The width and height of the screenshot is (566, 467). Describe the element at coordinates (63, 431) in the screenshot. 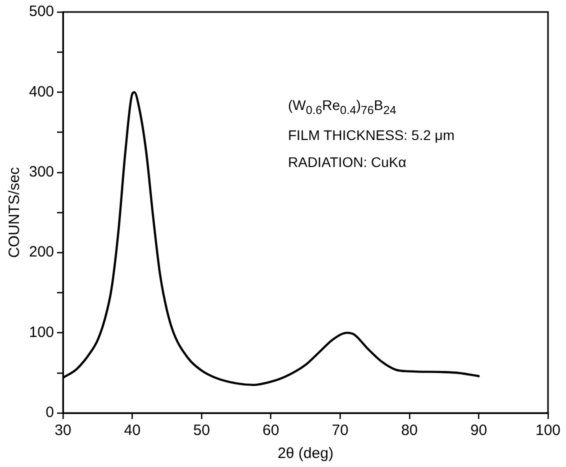

I see `x-tick-label: 30` at that location.